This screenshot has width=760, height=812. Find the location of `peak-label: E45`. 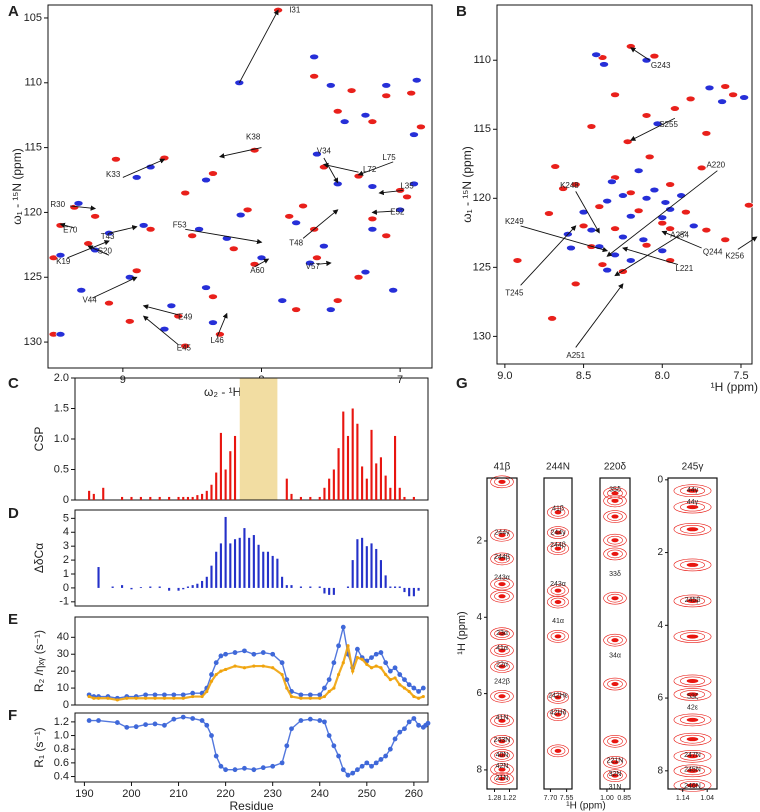

peak-label: E45 is located at coordinates (184, 348).